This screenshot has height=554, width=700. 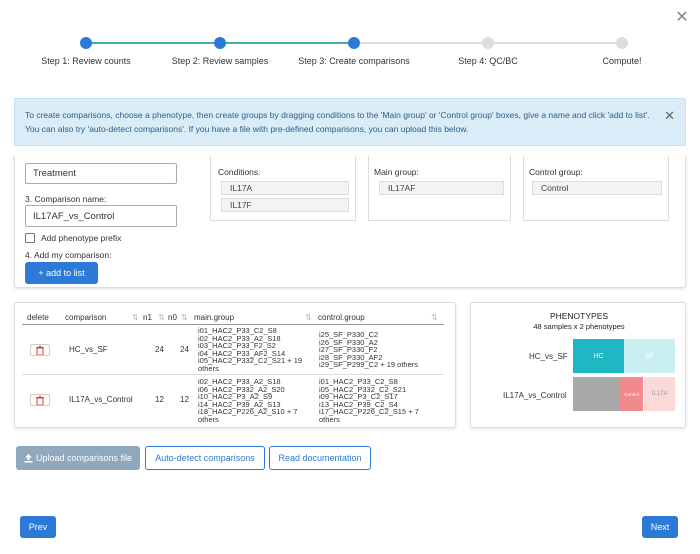 I want to click on n1-value: 24, so click(x=159, y=349).